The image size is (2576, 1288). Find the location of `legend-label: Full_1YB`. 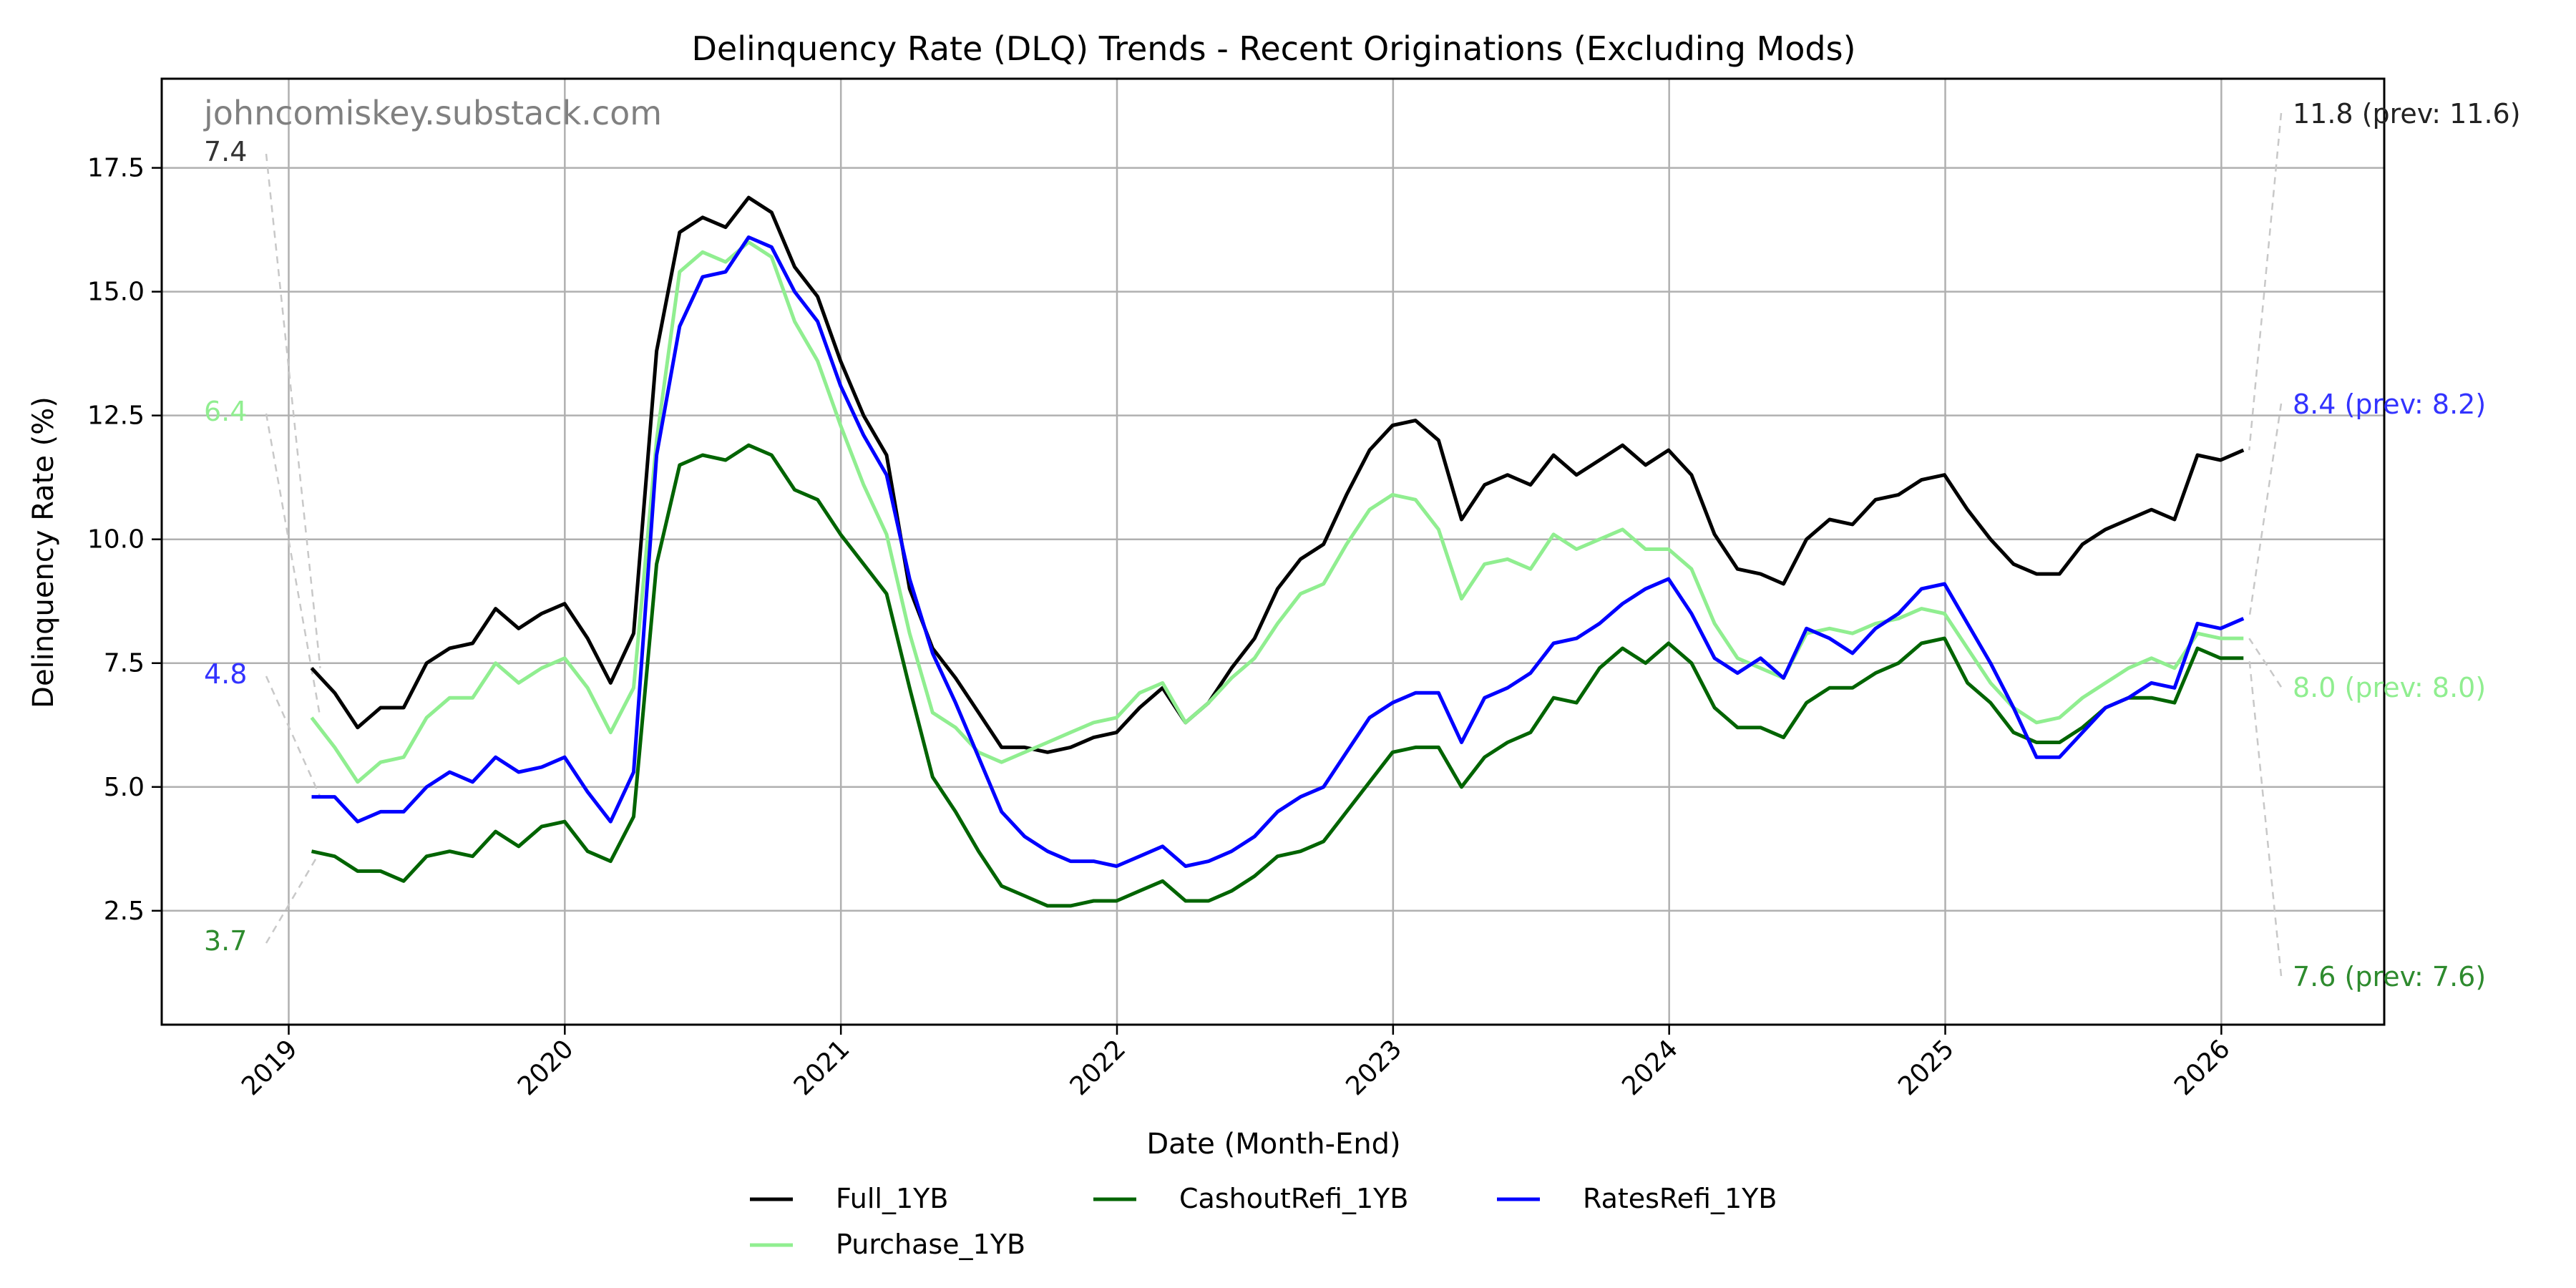

legend-label: Full_1YB is located at coordinates (892, 1198).